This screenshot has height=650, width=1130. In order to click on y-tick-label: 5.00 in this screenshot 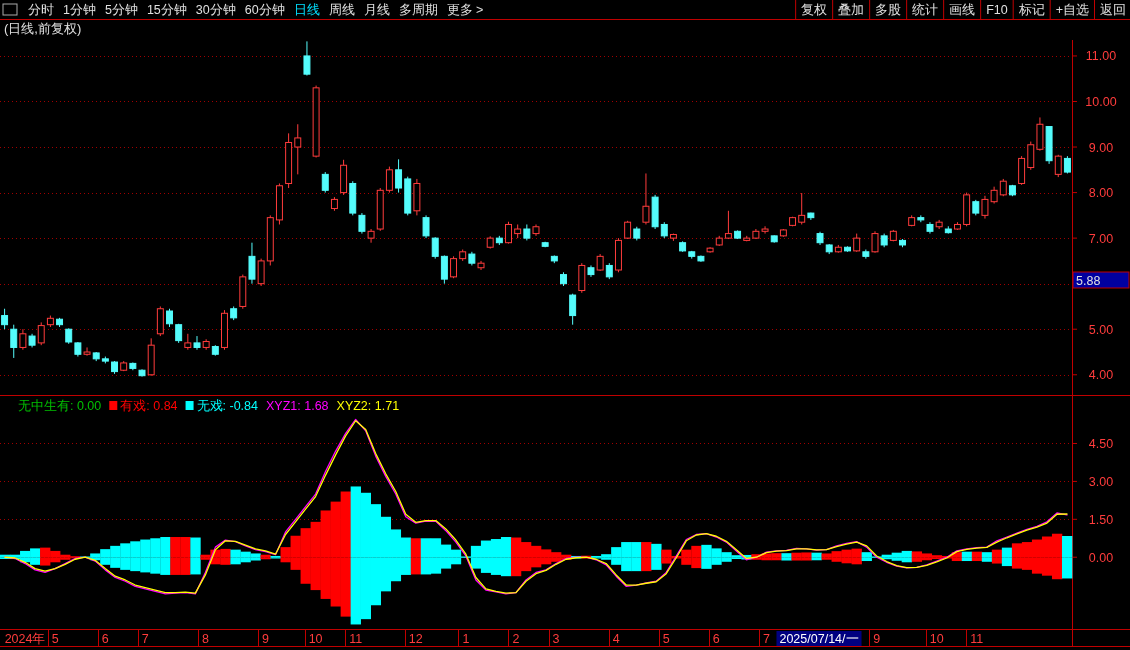, I will do `click(1101, 329)`.